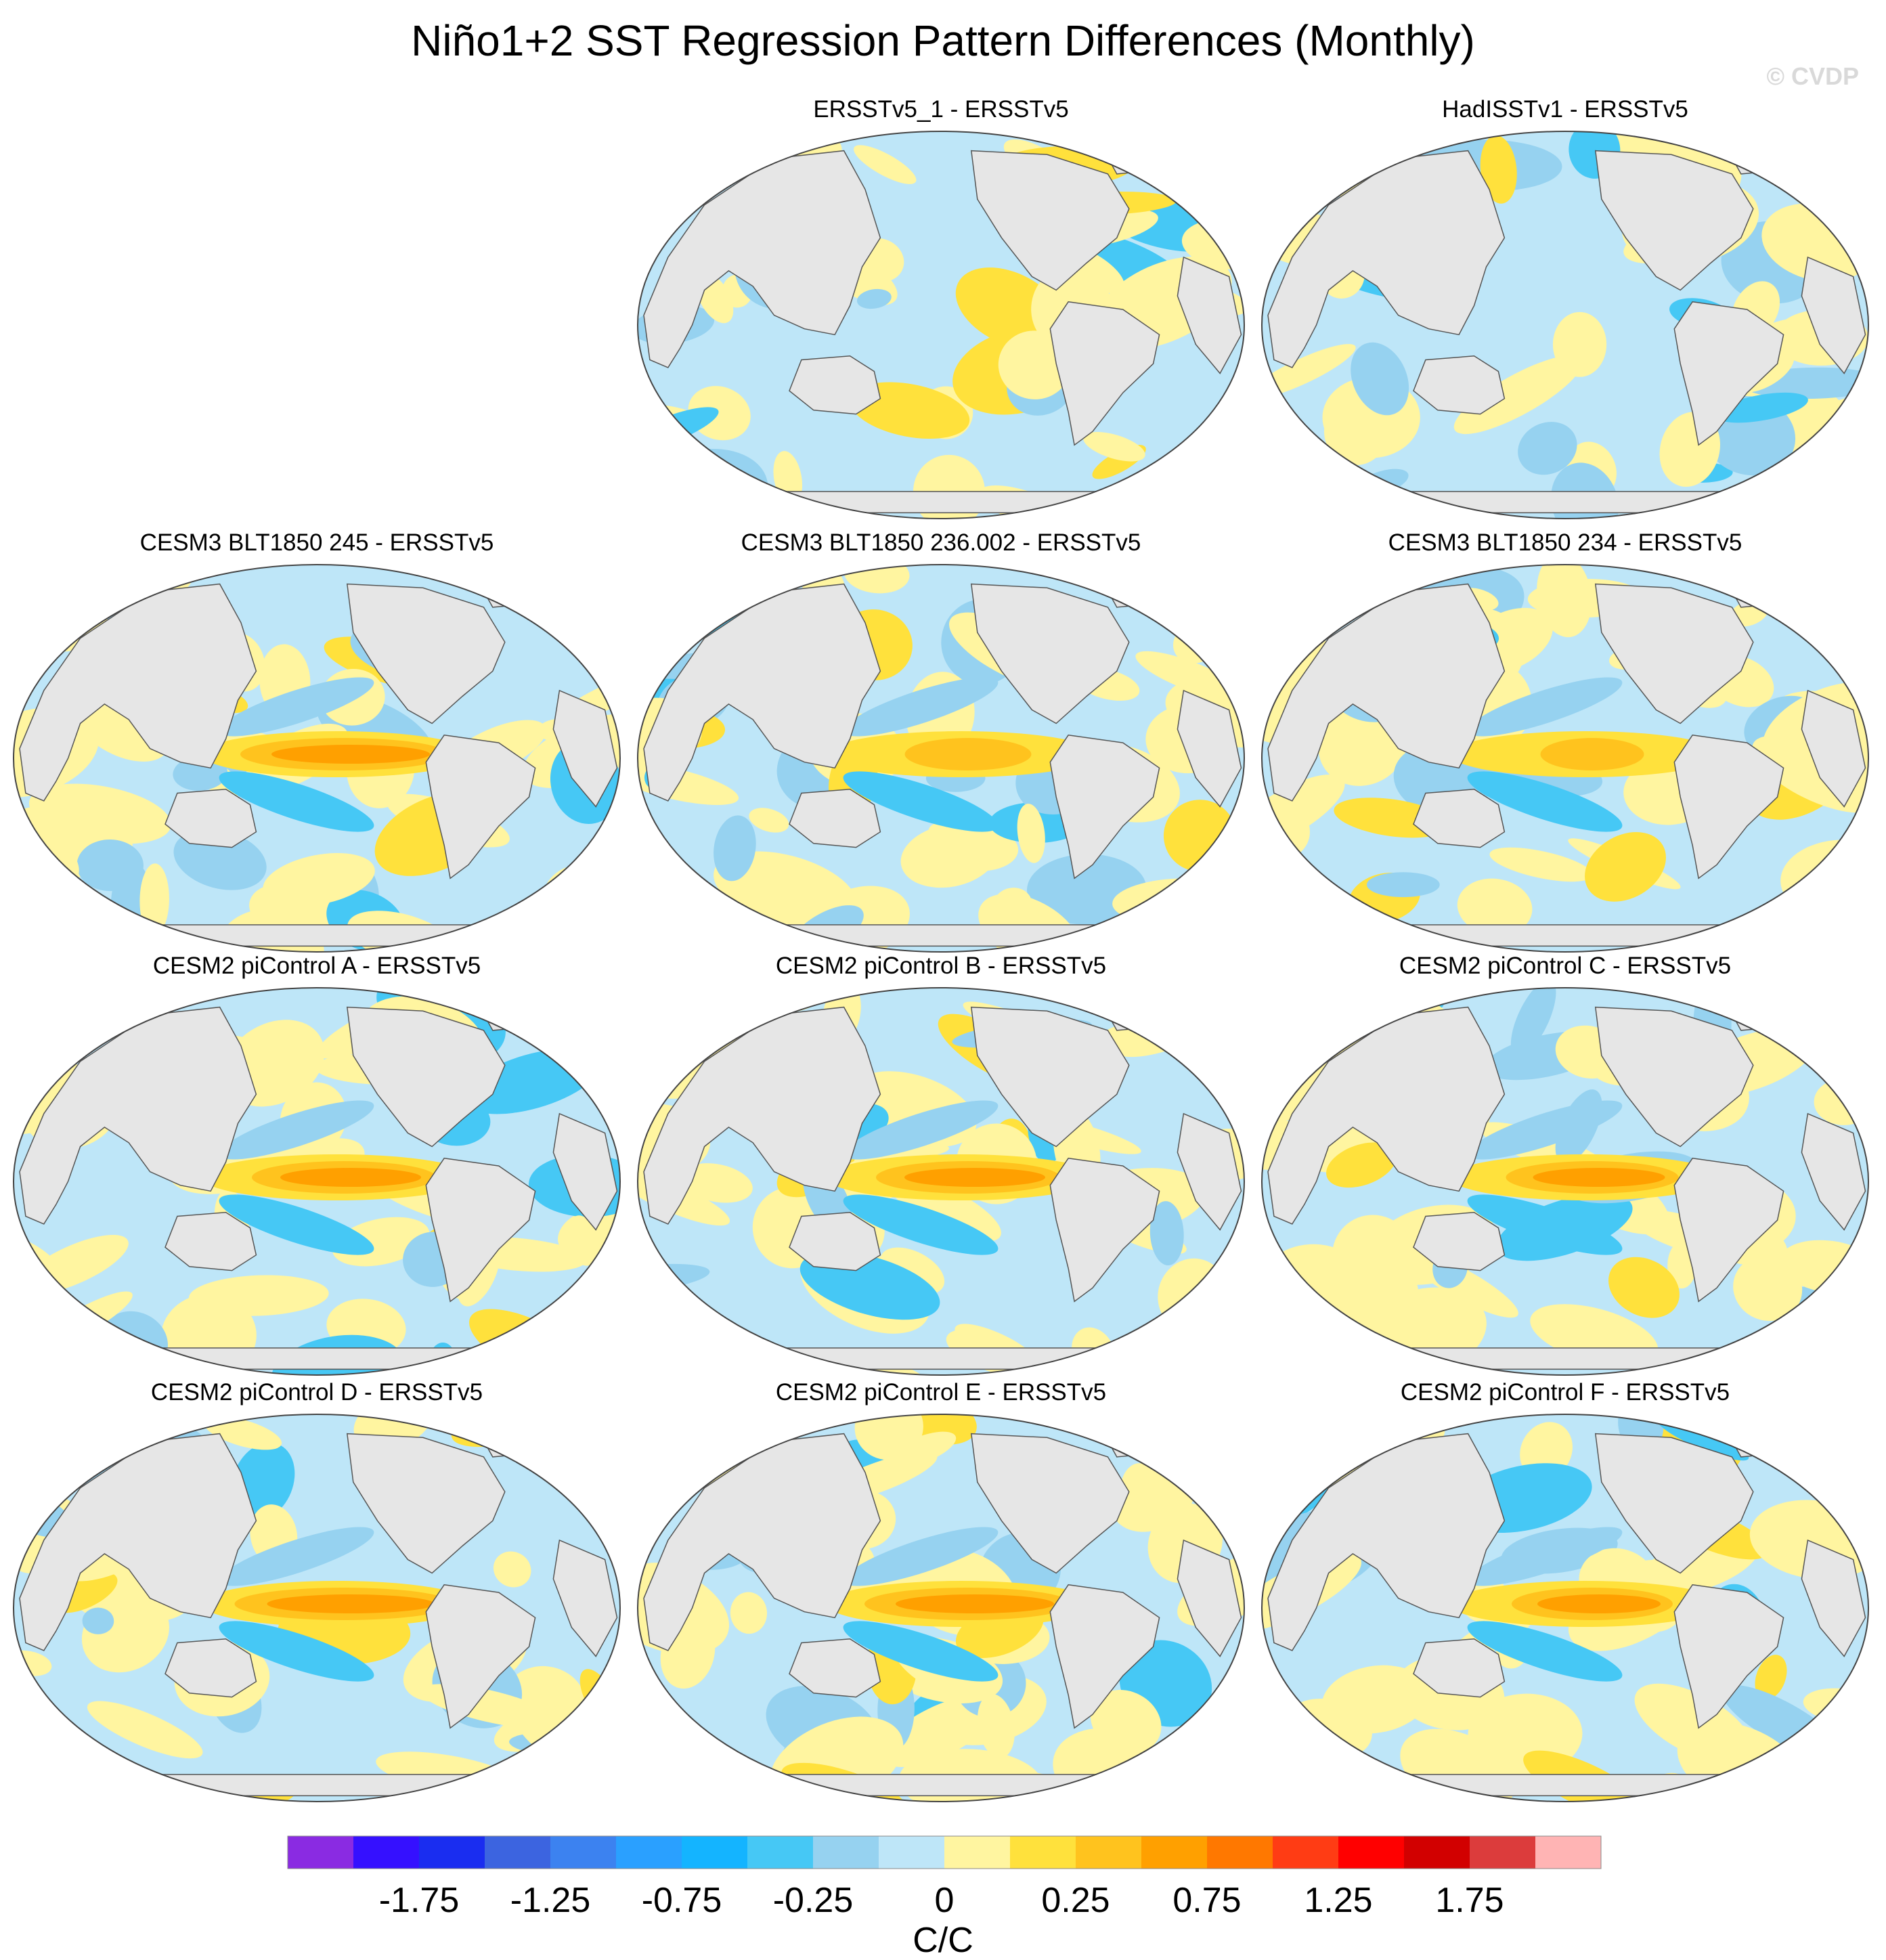 The height and width of the screenshot is (1960, 1886). What do you see at coordinates (941, 308) in the screenshot?
I see `map-panel: ERSSTv5_1 - ERSSTv5` at bounding box center [941, 308].